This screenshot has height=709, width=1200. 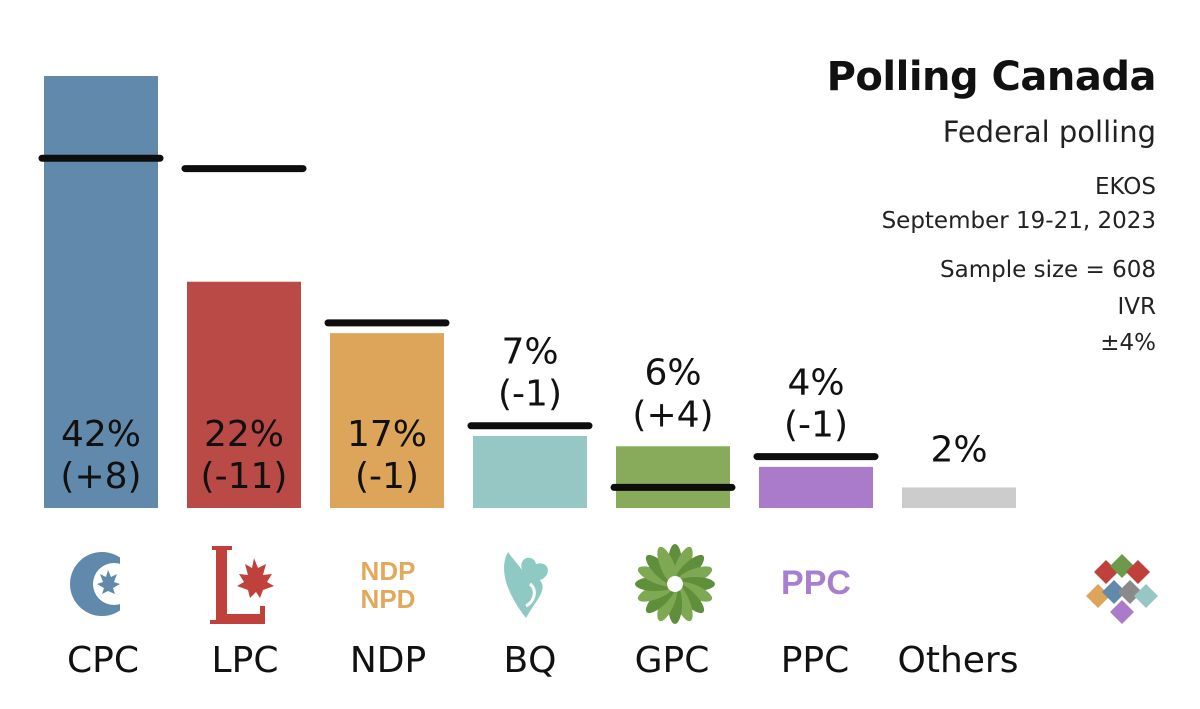 What do you see at coordinates (815, 383) in the screenshot?
I see `value-label-ppc: 4%` at bounding box center [815, 383].